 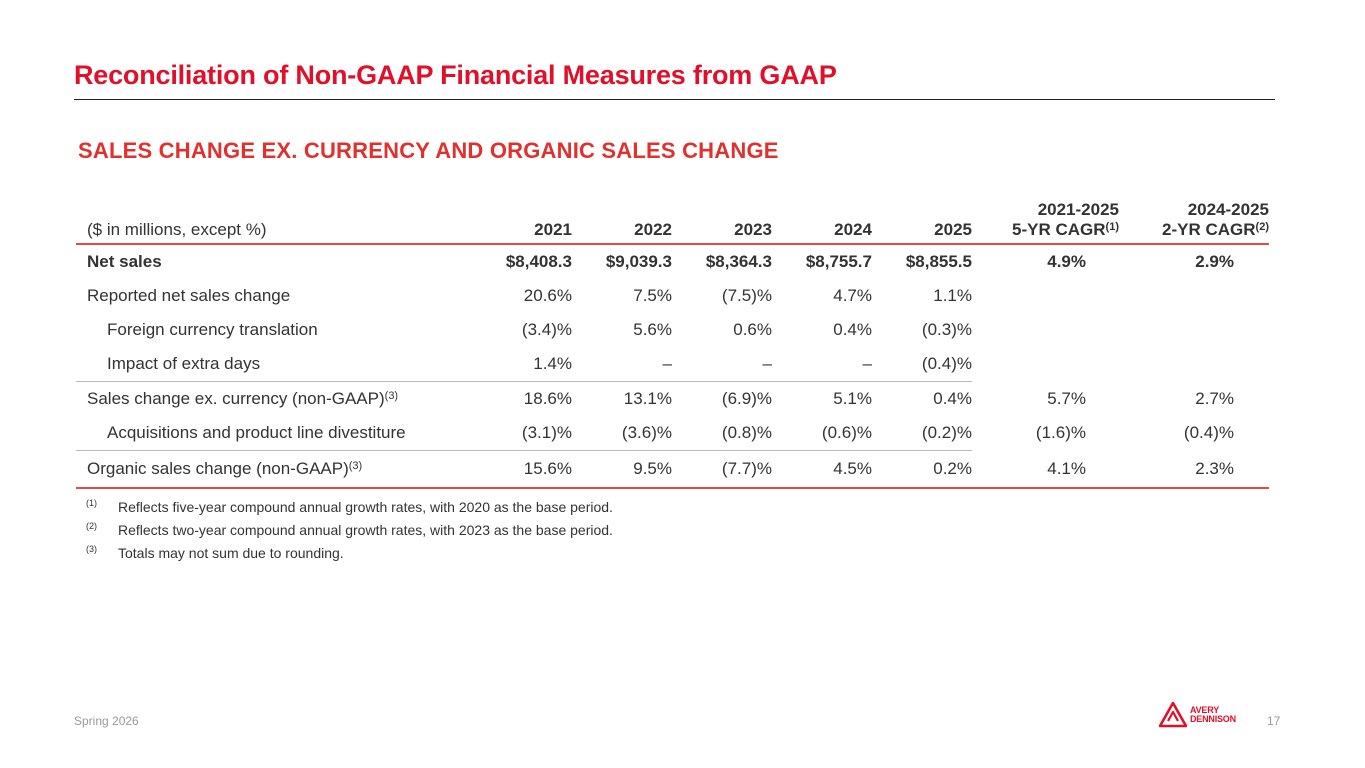 I want to click on header-2yr-range: 2024-2025, so click(x=1228, y=209).